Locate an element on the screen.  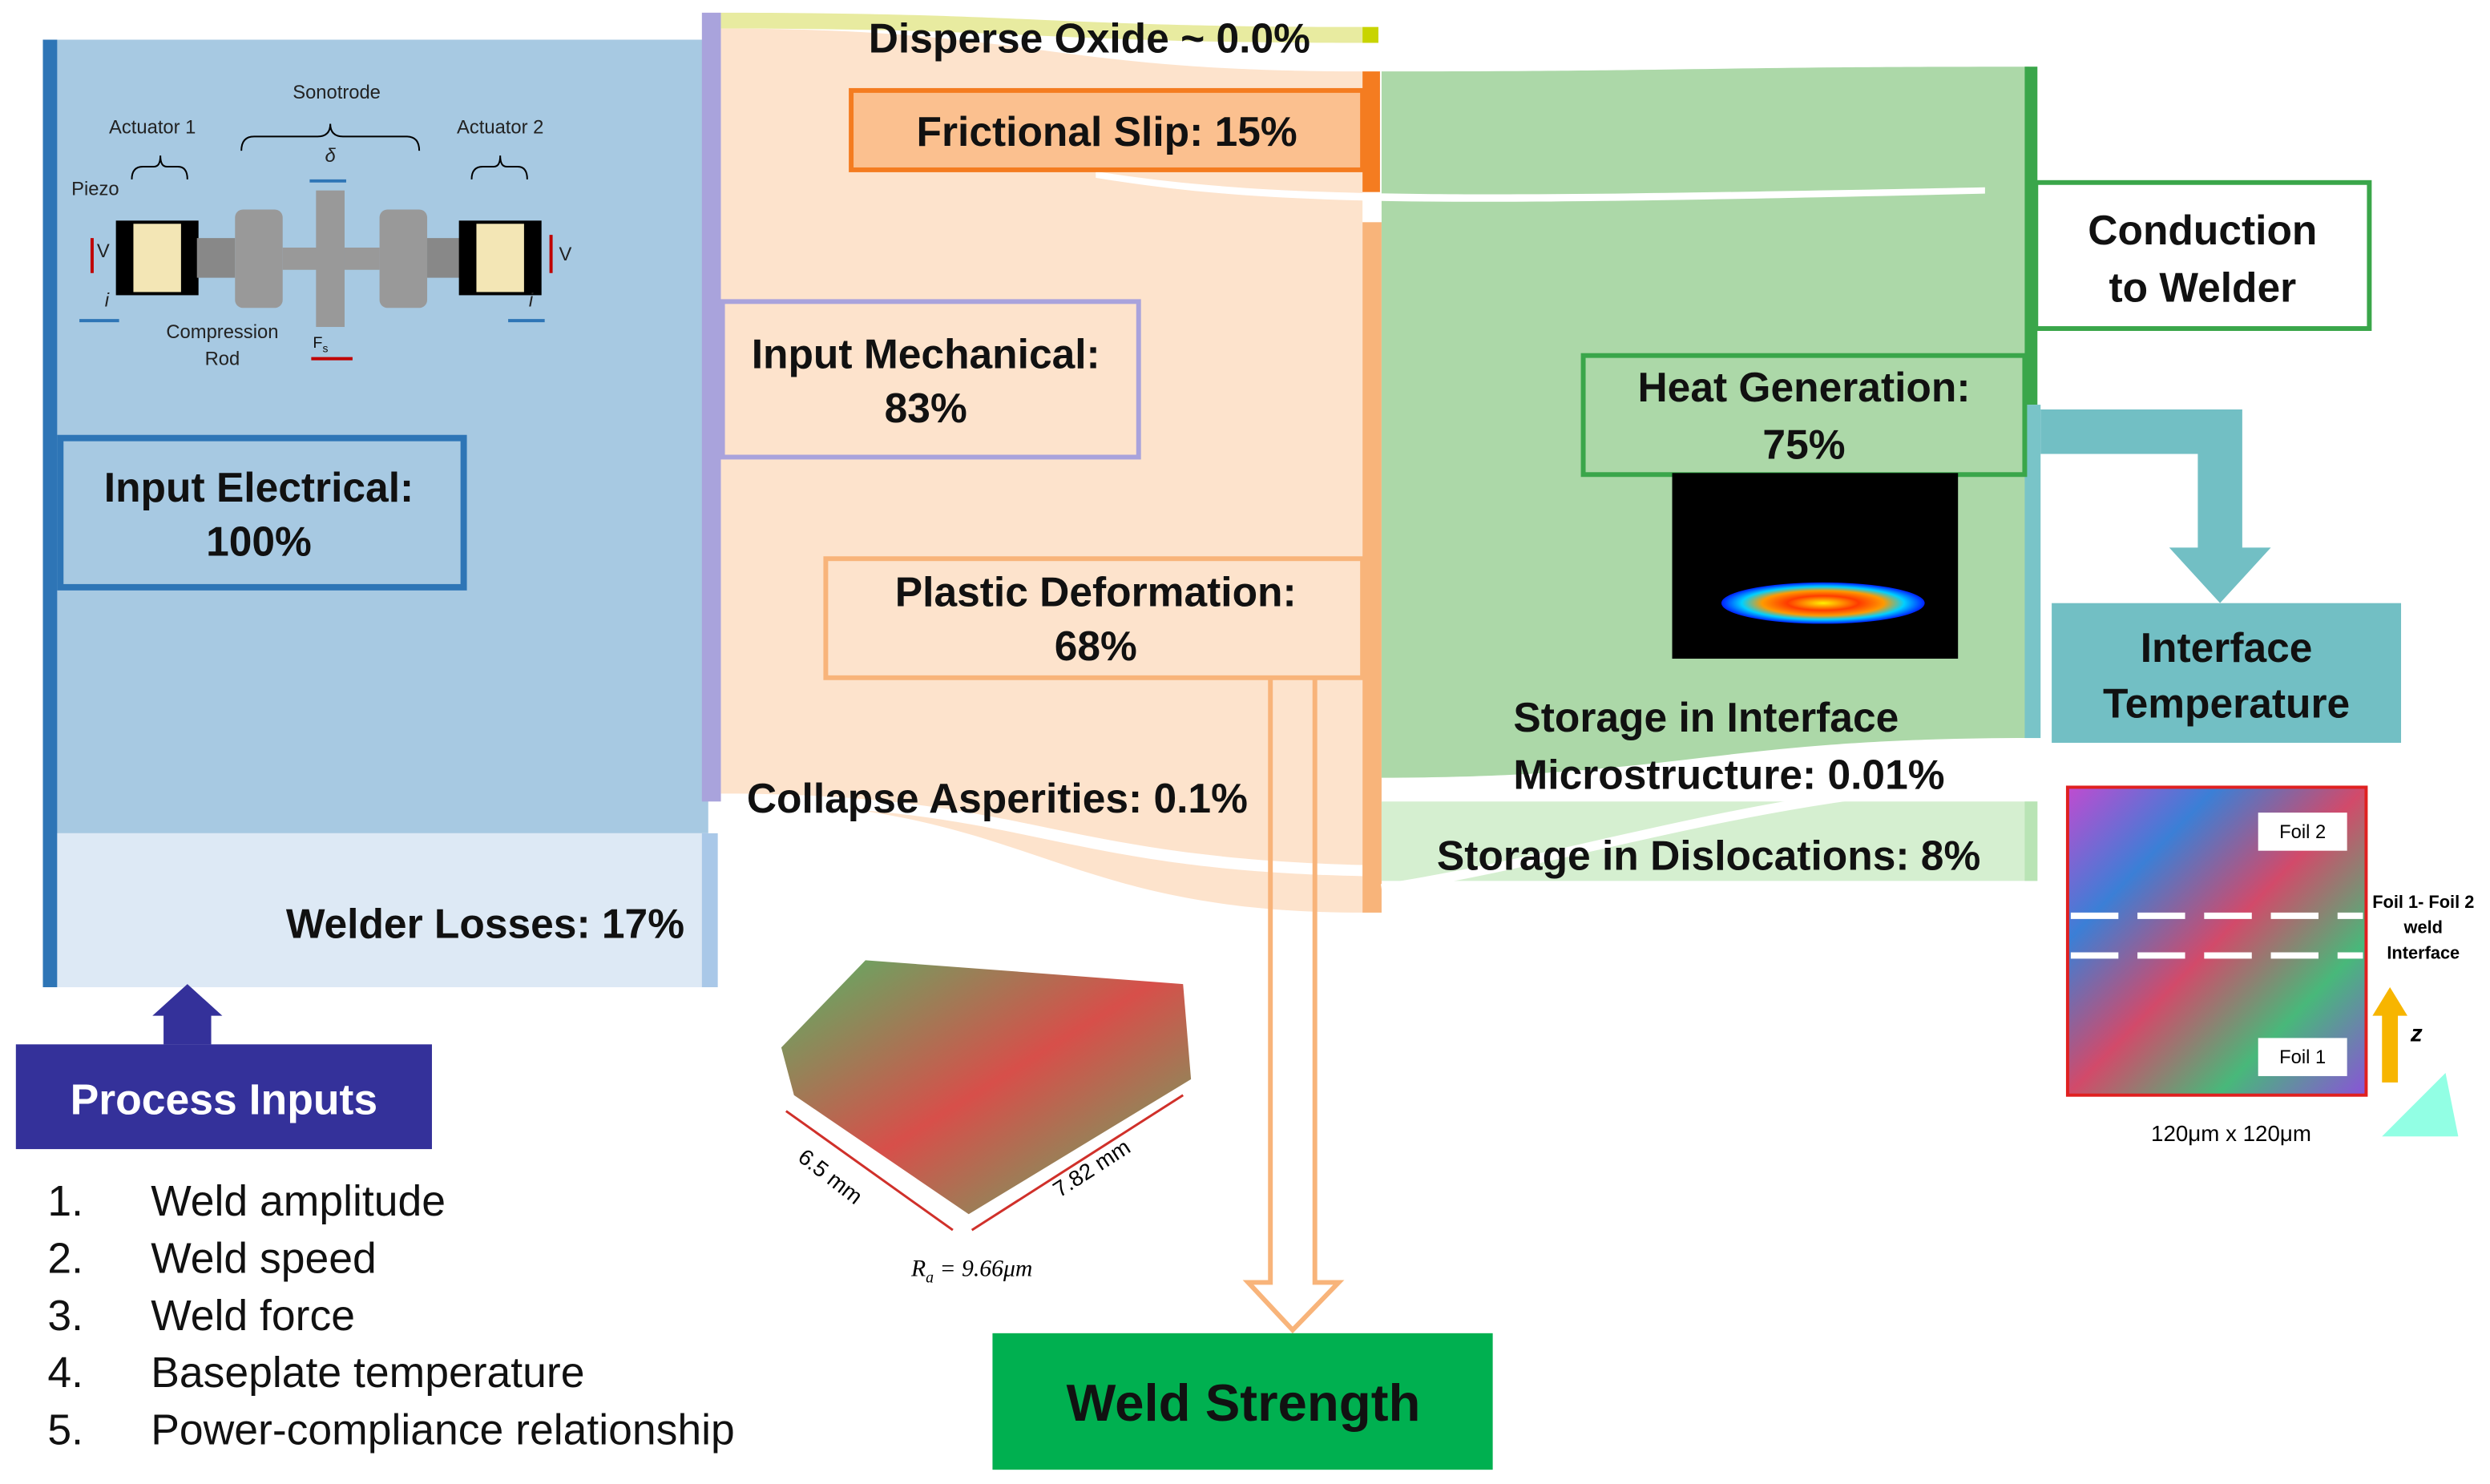
inputs-box is located at coordinates (223, 1097).